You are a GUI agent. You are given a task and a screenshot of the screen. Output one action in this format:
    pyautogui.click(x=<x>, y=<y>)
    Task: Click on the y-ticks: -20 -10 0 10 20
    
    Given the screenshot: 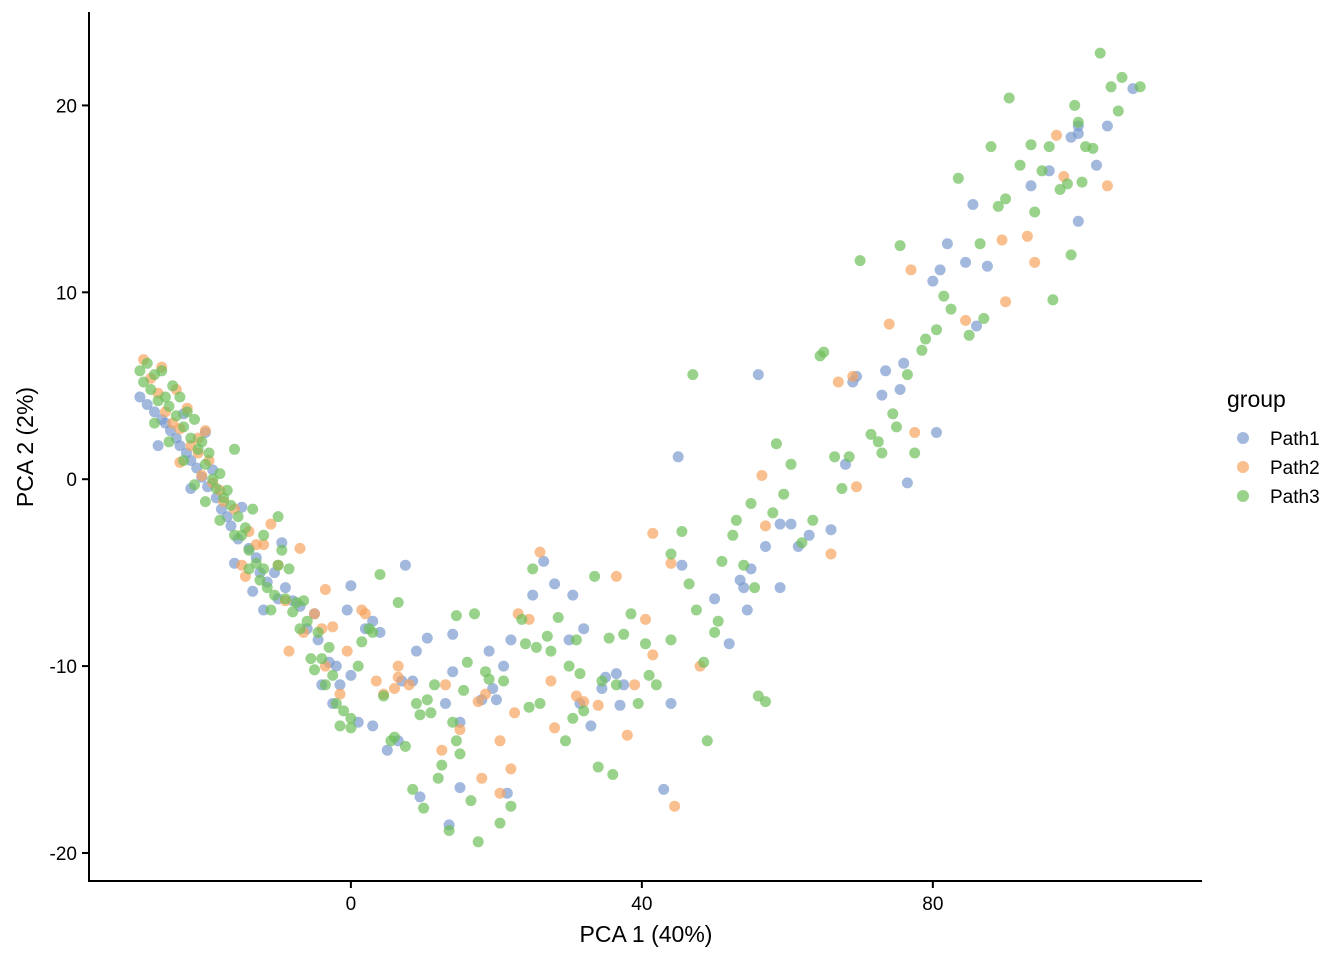 What is the action you would take?
    pyautogui.click(x=69, y=480)
    